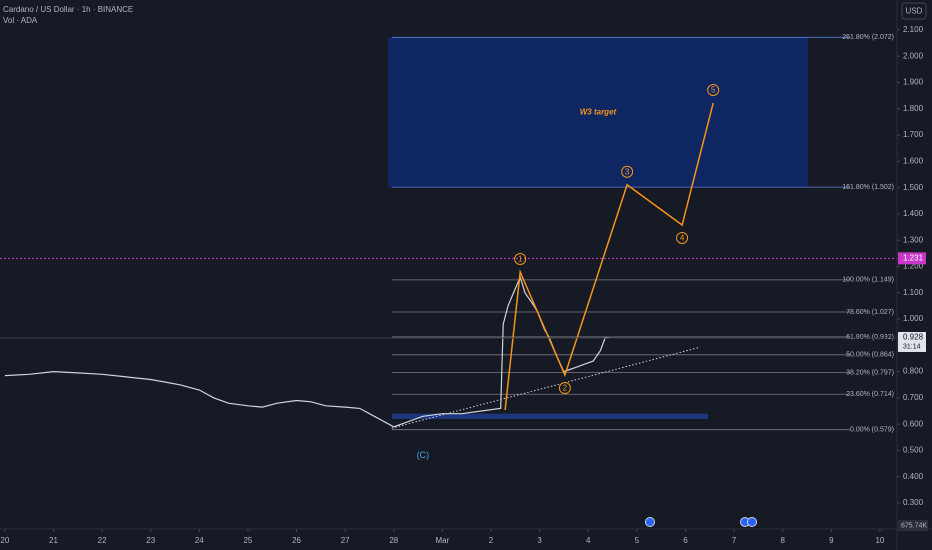  I want to click on y-tick-label: 2.000, so click(913, 55).